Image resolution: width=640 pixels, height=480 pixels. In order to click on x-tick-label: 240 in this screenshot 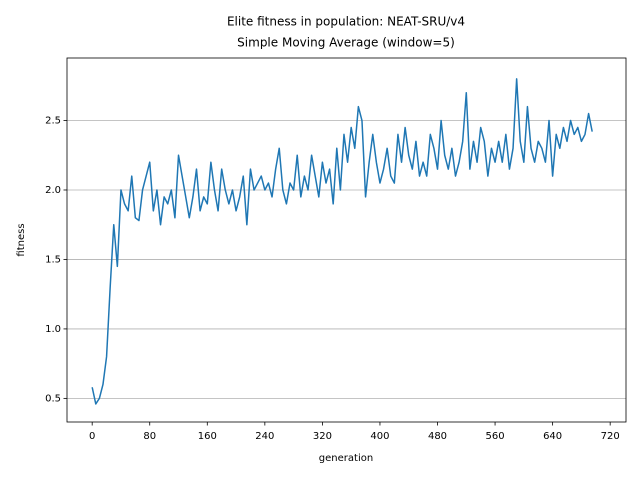, I will do `click(264, 436)`.